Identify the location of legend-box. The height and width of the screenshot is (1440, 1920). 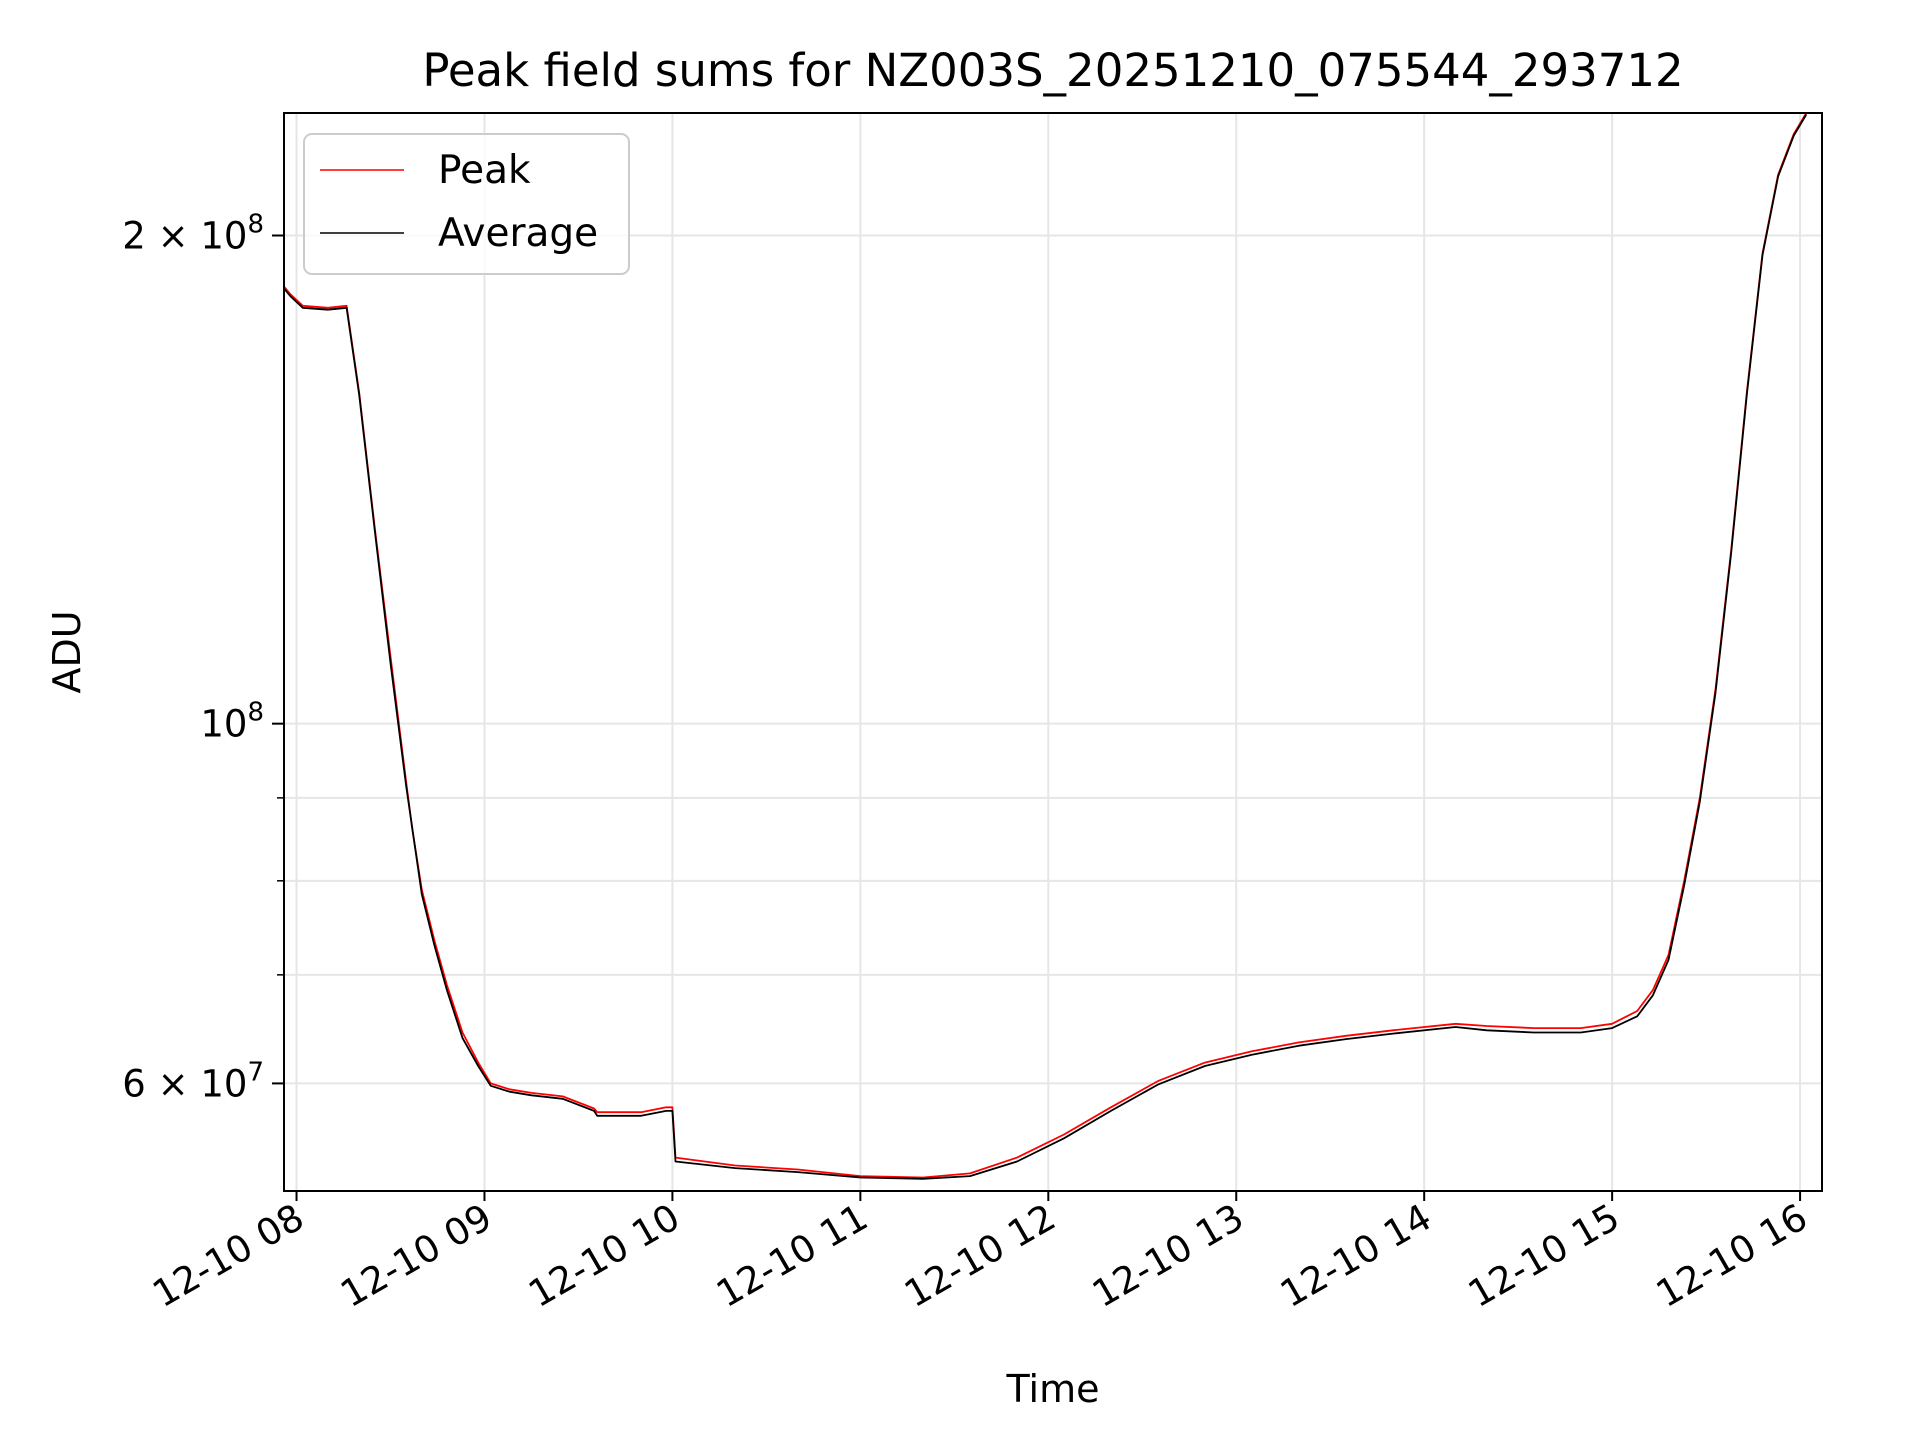
(466, 204).